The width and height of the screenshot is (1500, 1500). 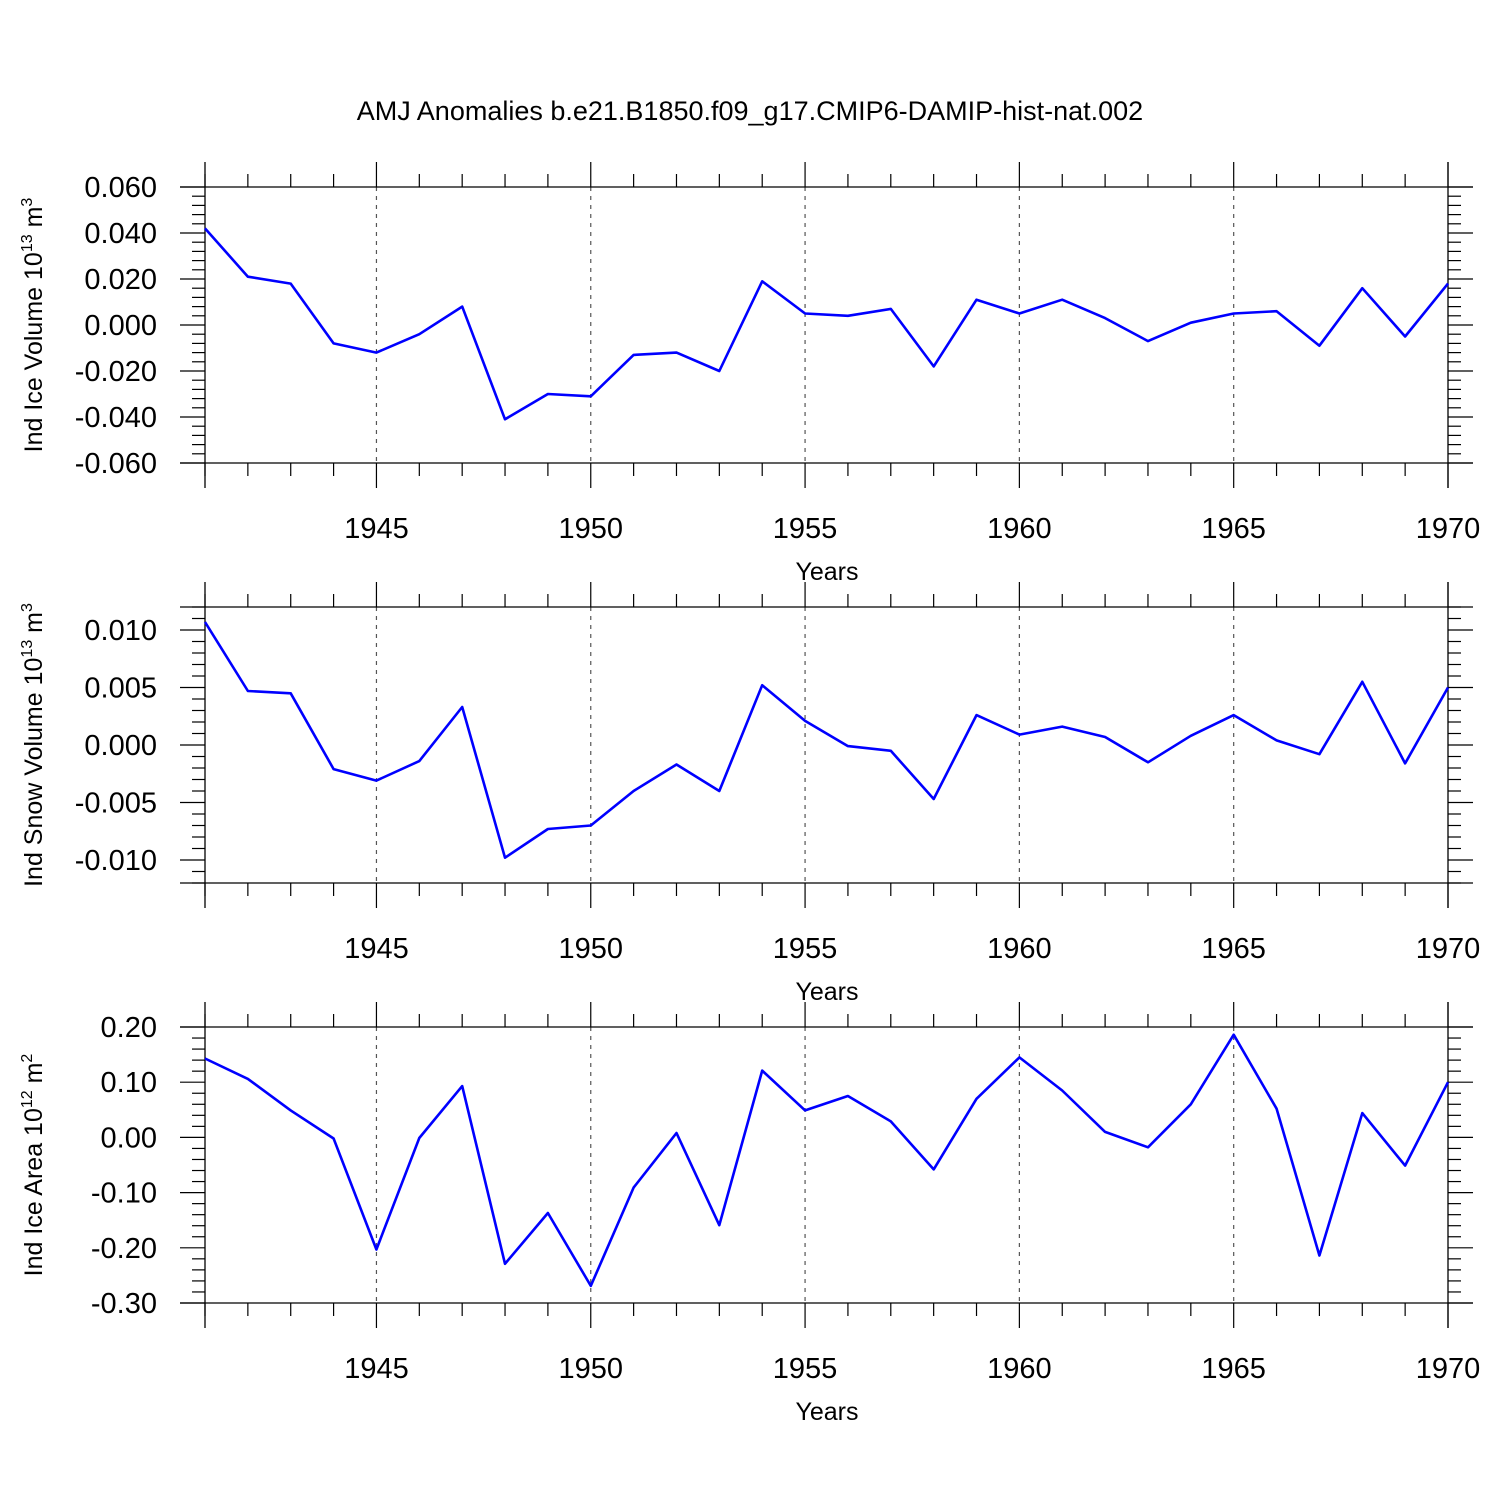 I want to click on y-tick-label: -0.10, so click(x=124, y=1194).